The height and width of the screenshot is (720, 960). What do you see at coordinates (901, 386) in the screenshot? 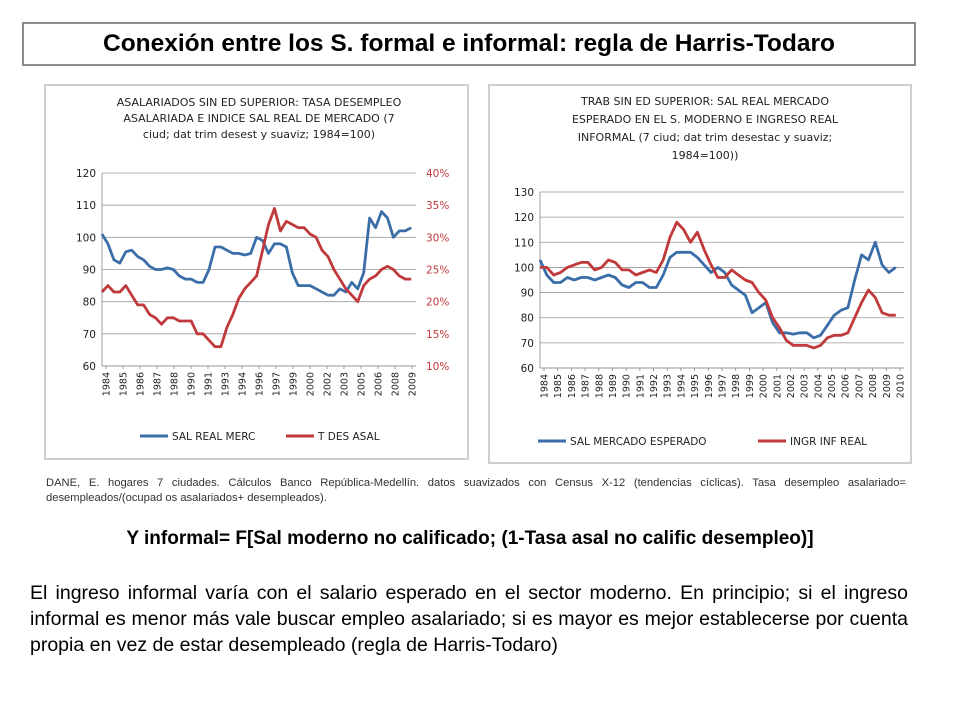
I see `x-tick-label: 2010` at bounding box center [901, 386].